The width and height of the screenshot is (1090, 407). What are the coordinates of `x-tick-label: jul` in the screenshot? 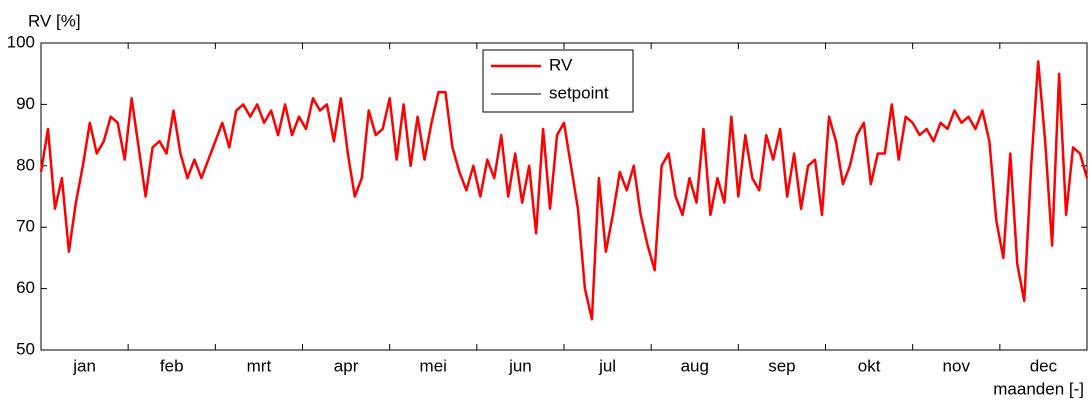 It's located at (607, 365).